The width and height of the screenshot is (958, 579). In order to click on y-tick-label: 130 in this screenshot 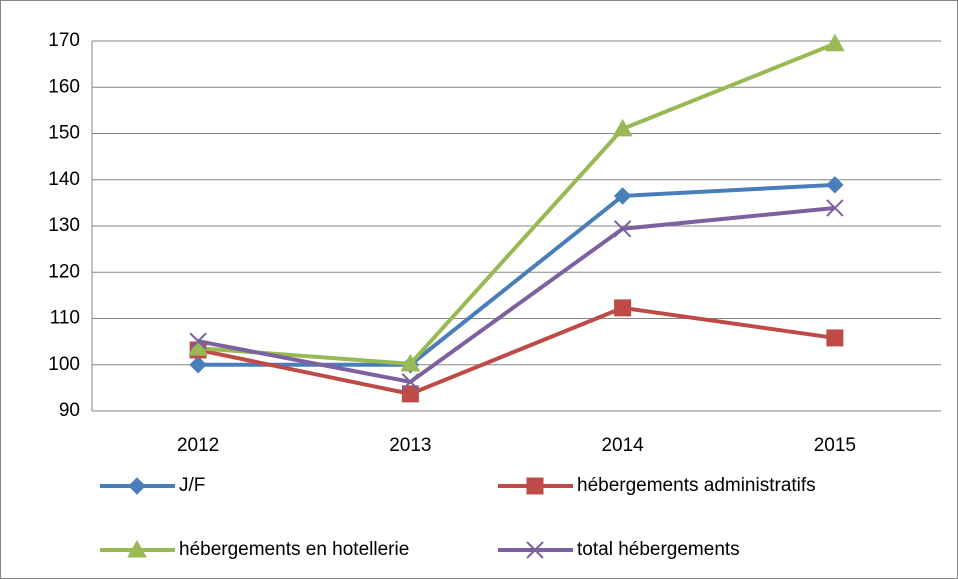, I will do `click(64, 225)`.